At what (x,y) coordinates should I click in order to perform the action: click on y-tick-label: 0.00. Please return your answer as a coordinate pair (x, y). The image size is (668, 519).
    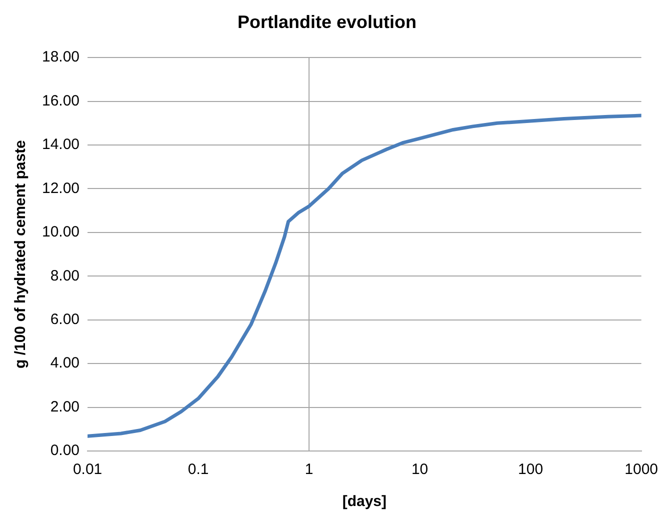
    Looking at the image, I should click on (65, 451).